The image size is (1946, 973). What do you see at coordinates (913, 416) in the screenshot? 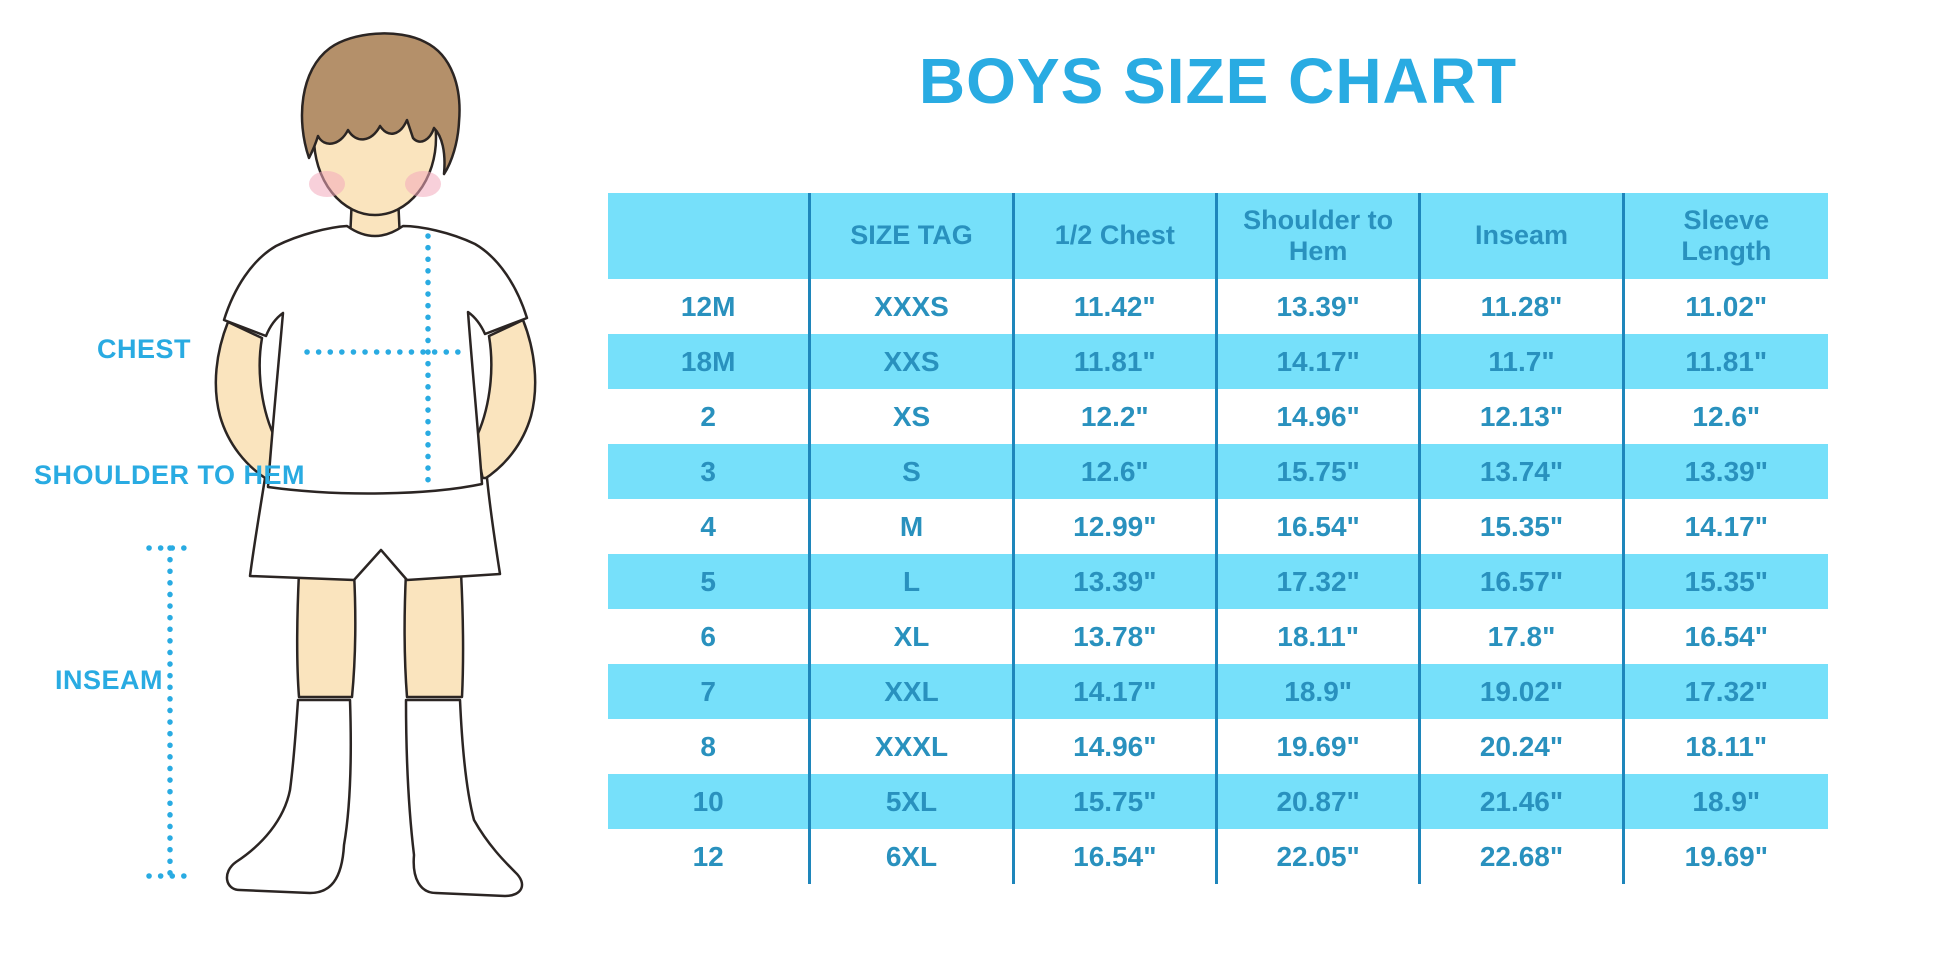
I see `measurement-cell: XS` at bounding box center [913, 416].